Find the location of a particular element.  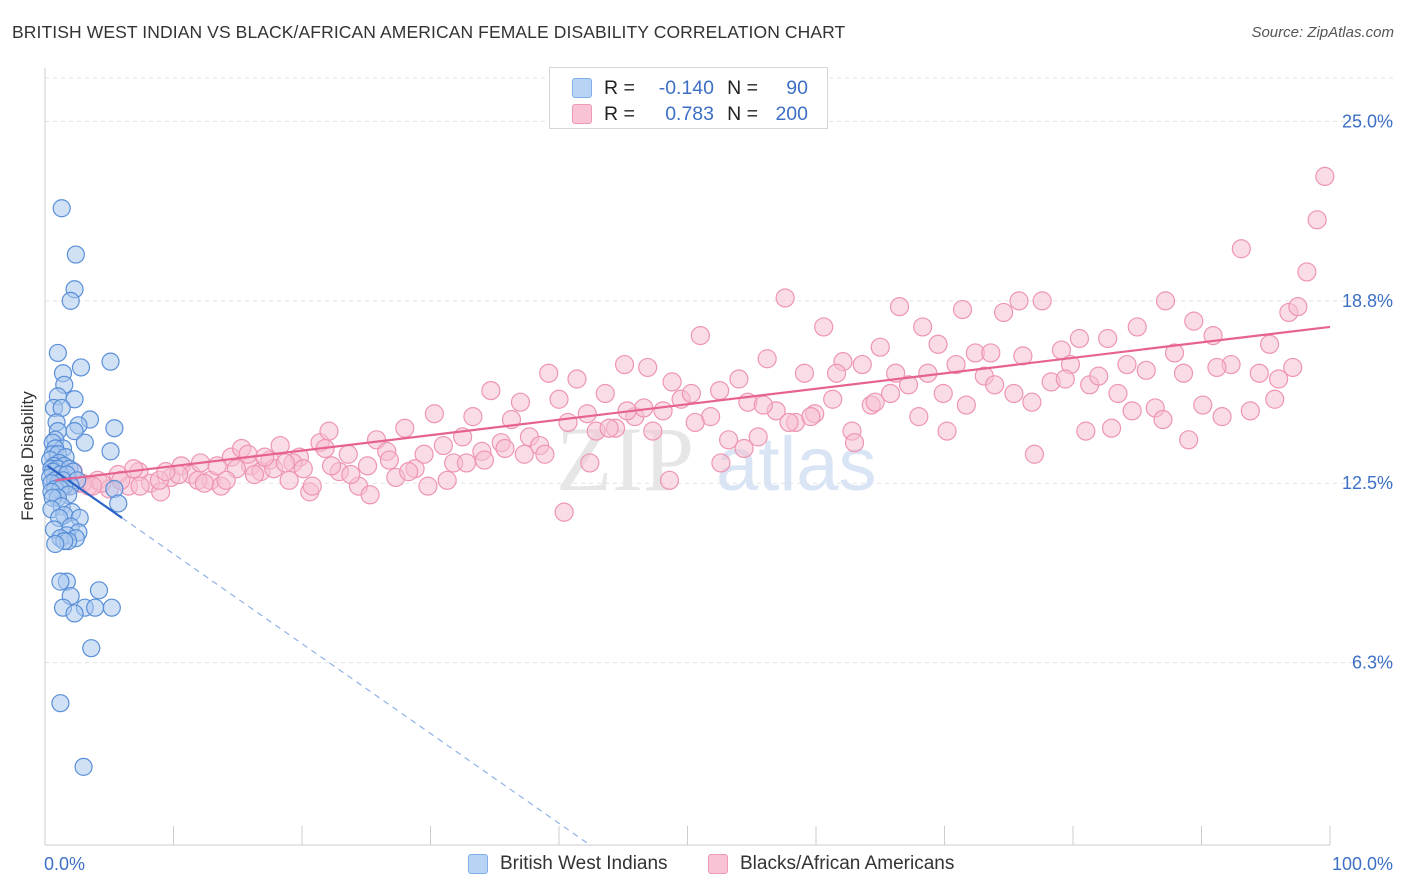

blue-trendline is located at coordinates (84, 491).